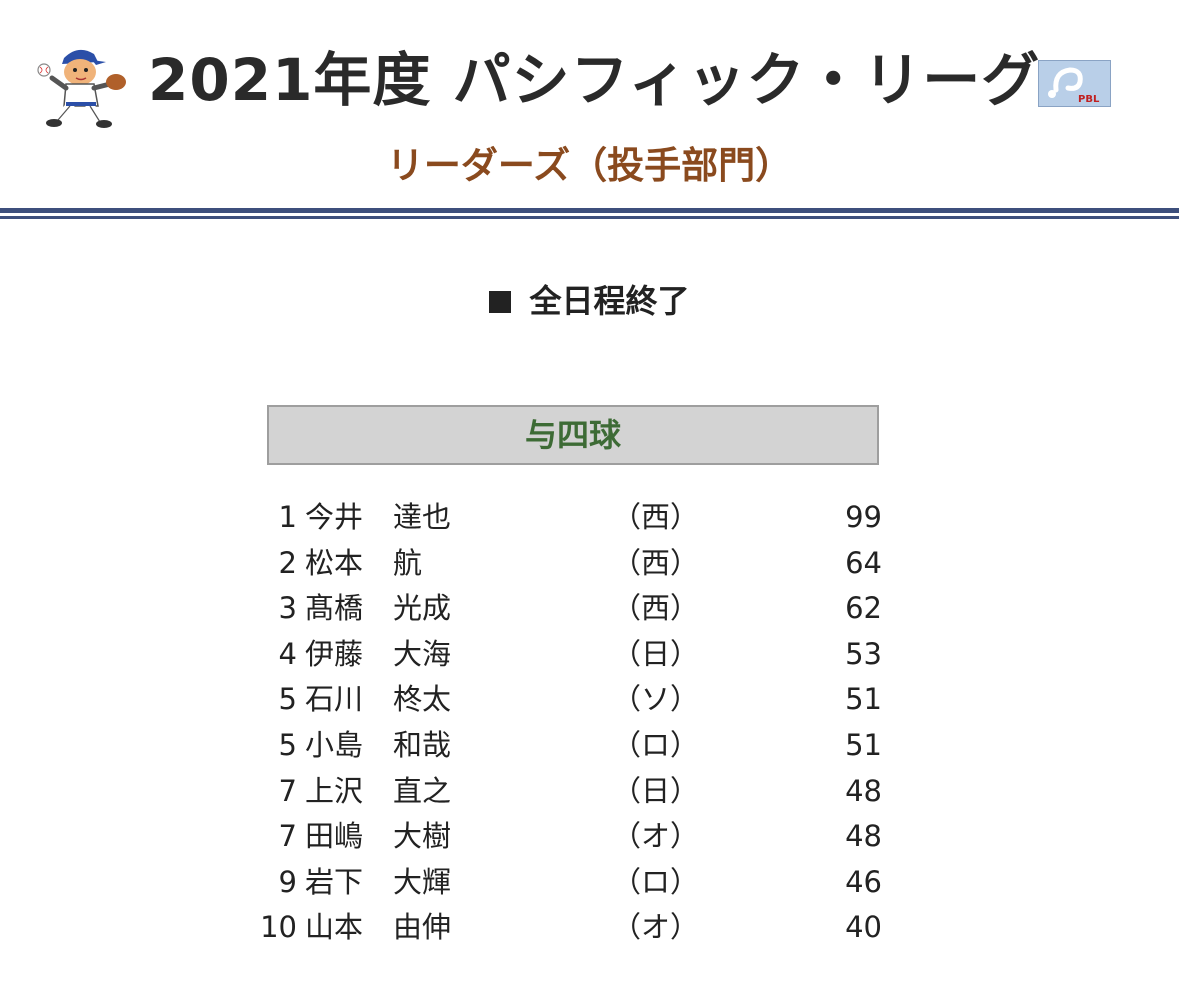  Describe the element at coordinates (334, 608) in the screenshot. I see `player-surname: 髙橋` at that location.